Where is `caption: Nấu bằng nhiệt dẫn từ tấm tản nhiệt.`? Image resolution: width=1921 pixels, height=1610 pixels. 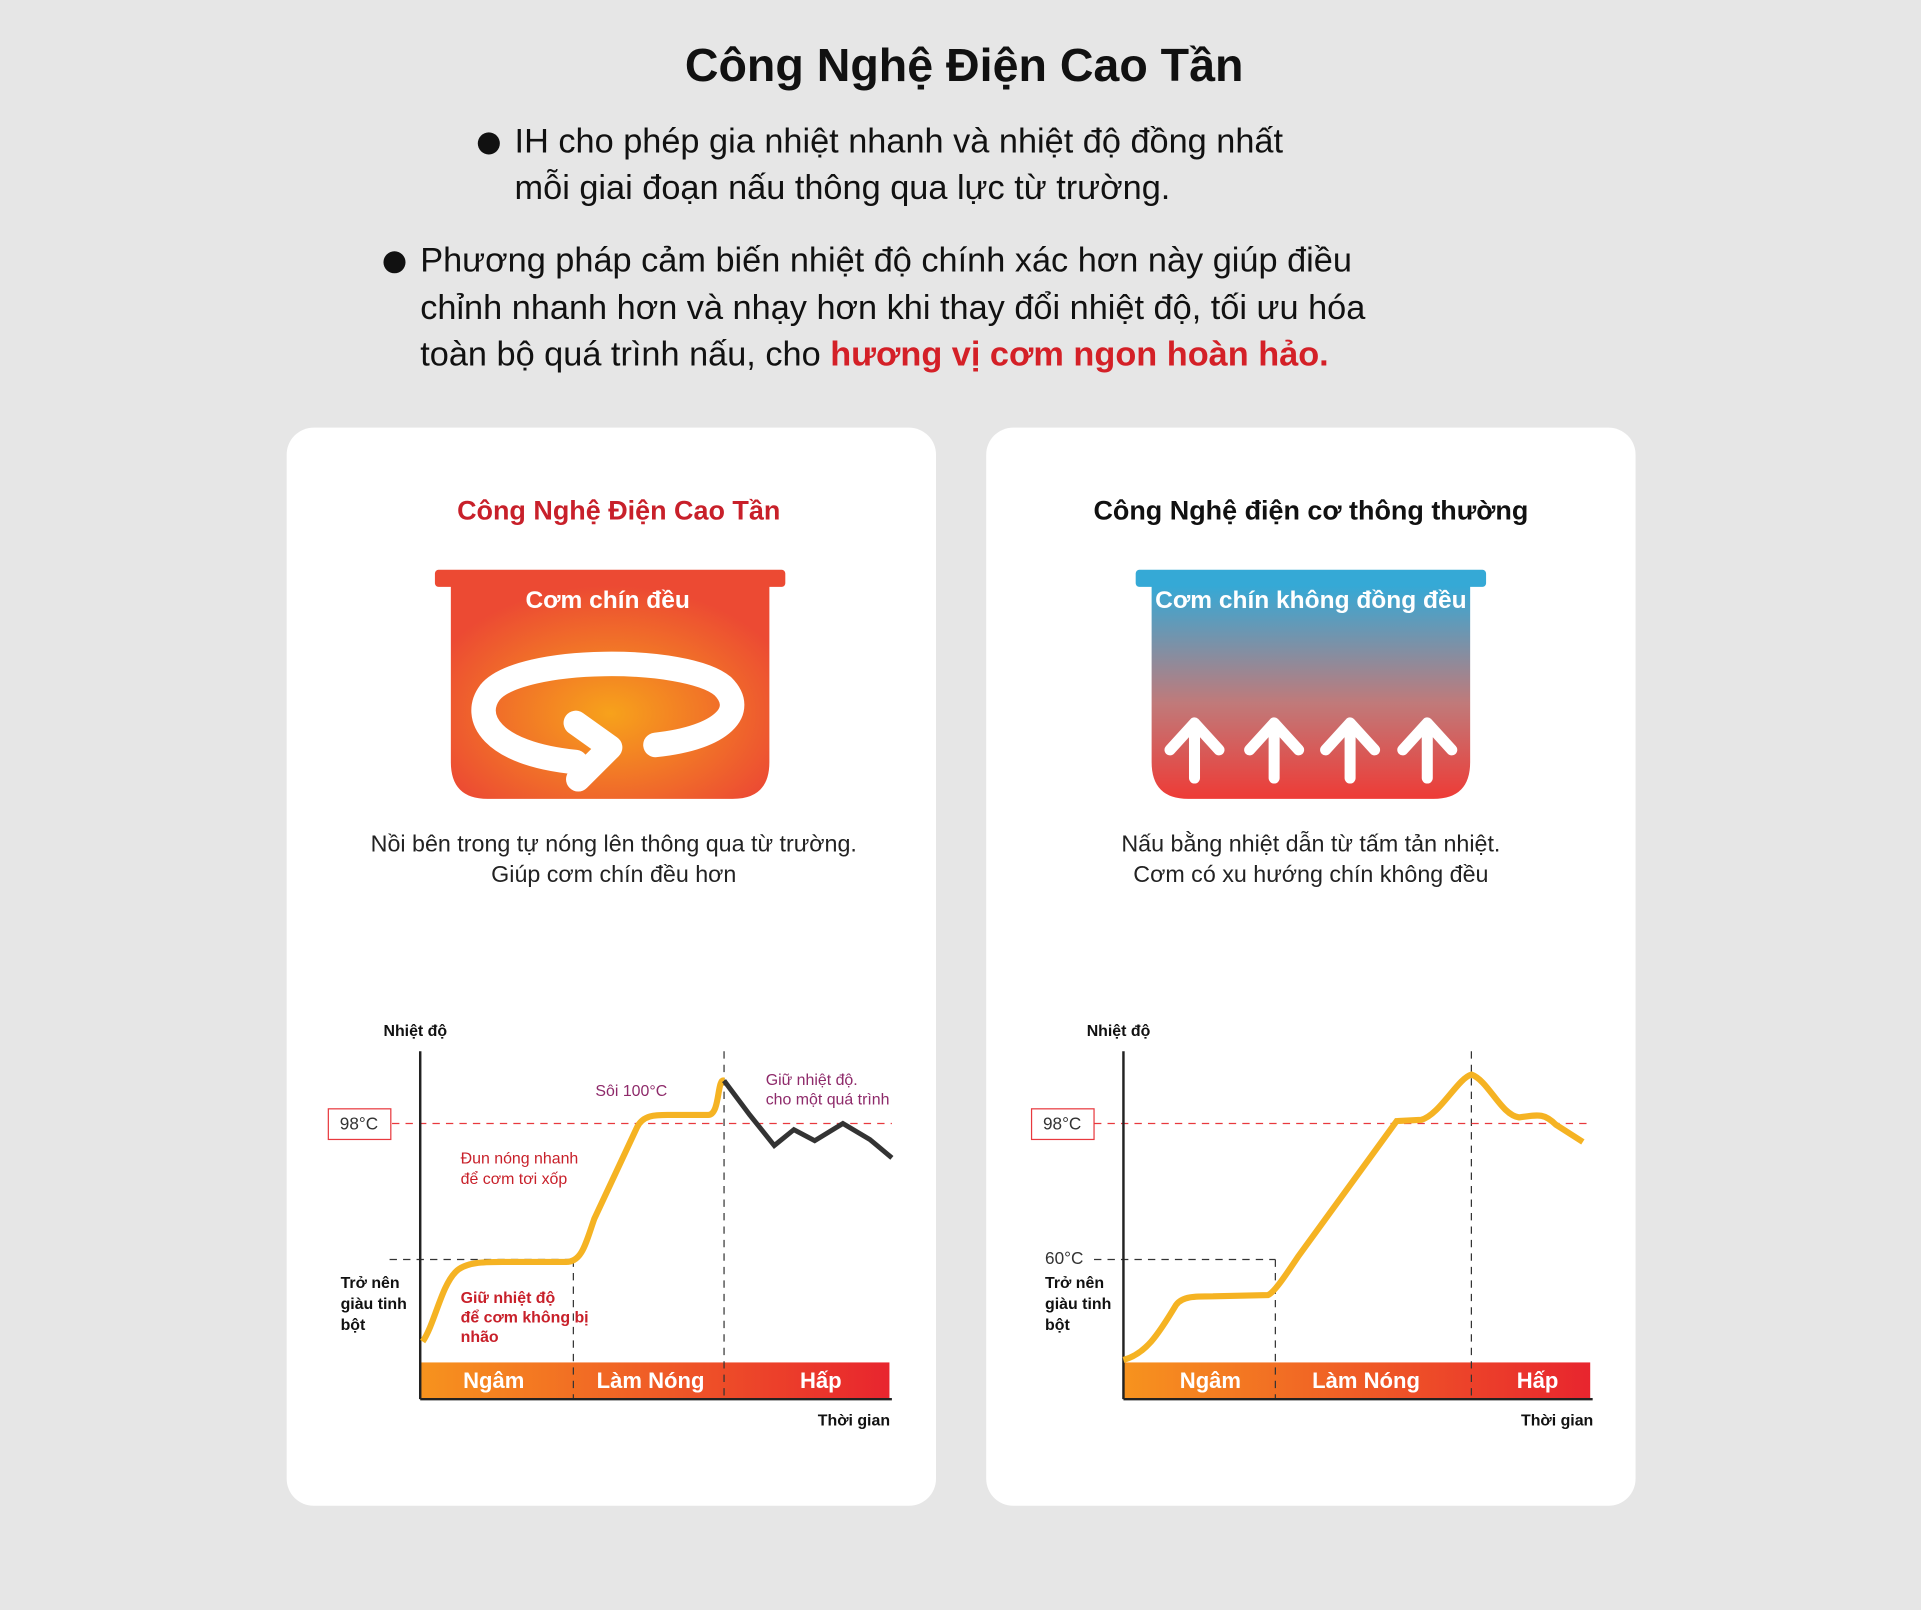
caption: Nấu bằng nhiệt dẫn từ tấm tản nhiệt. is located at coordinates (1310, 844).